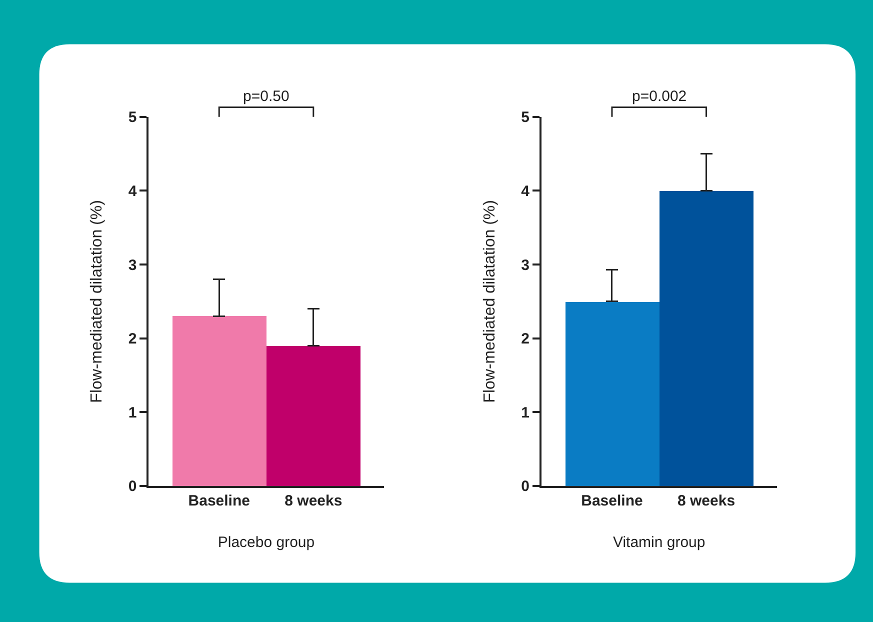 Image resolution: width=873 pixels, height=622 pixels. What do you see at coordinates (659, 96) in the screenshot?
I see `text: p=0.002` at bounding box center [659, 96].